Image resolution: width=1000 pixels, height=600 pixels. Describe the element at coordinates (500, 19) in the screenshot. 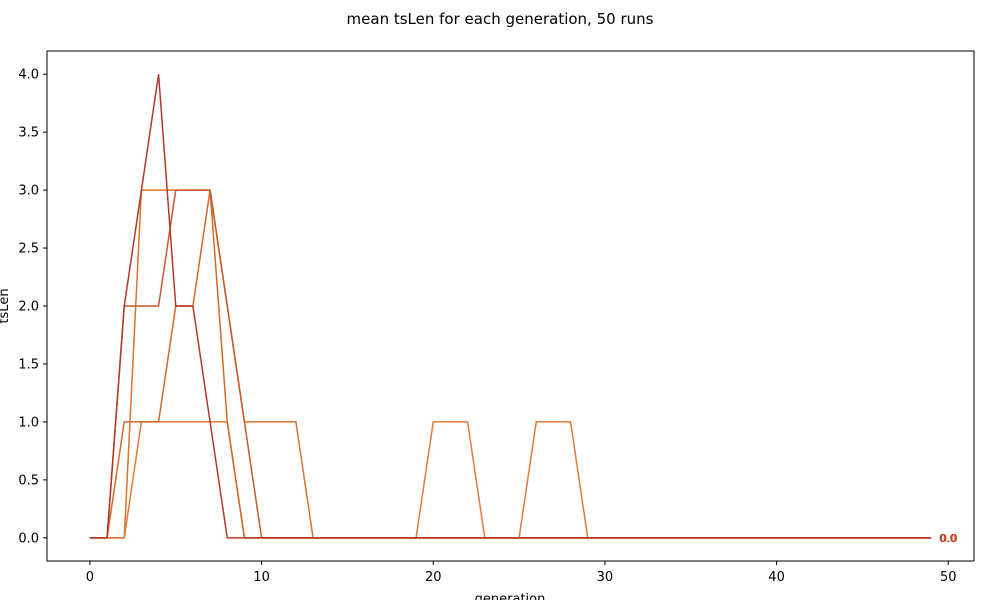

I see `chart-title: mean tsLen for each generation, 50 runs` at that location.